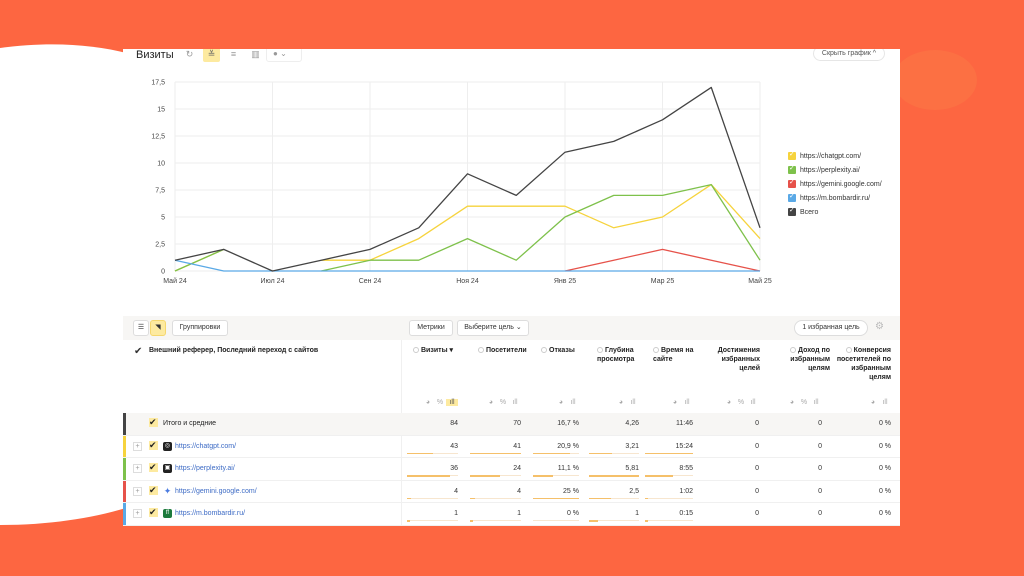 The height and width of the screenshot is (576, 1024). Describe the element at coordinates (493, 328) in the screenshot. I see `select-goal-dropdown: Выберите цель ⌄` at that location.